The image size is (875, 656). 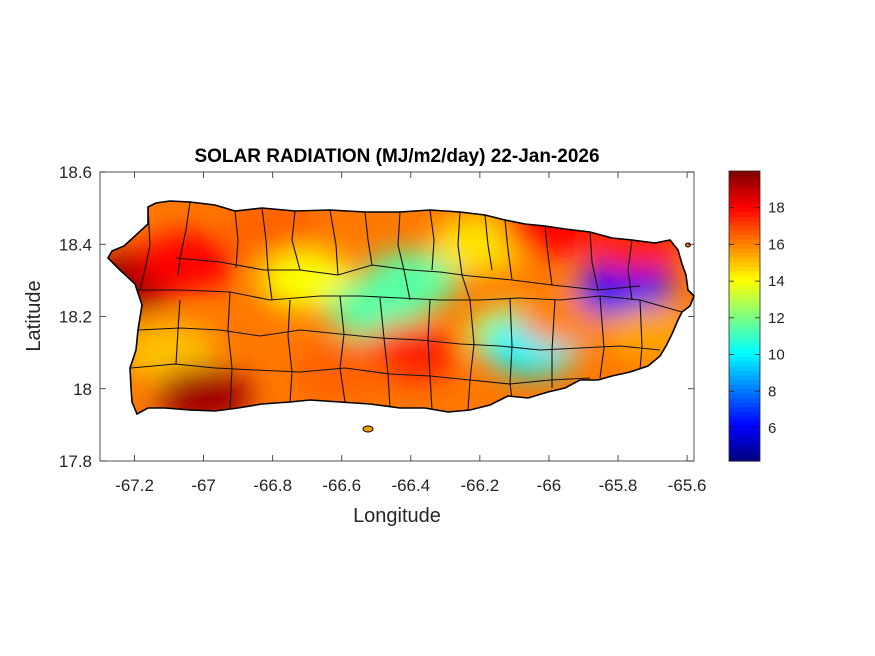 I want to click on colorbar-tick-label: 12, so click(x=776, y=318).